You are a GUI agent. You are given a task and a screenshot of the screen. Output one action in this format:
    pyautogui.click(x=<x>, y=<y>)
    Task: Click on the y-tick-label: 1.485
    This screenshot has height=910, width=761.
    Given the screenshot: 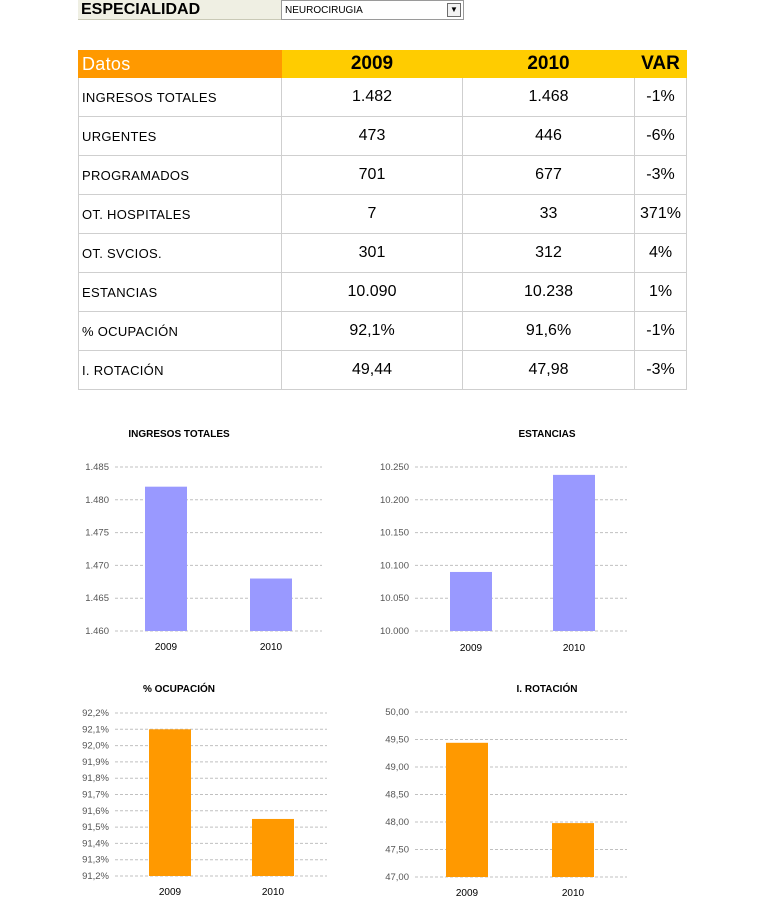 What is the action you would take?
    pyautogui.click(x=97, y=467)
    